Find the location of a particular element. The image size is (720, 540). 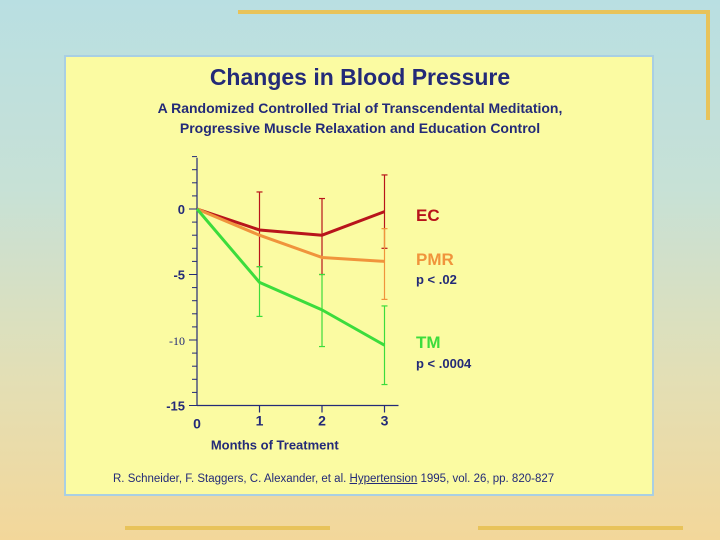

x-axis-label: Months of Treatment is located at coordinates (275, 445).